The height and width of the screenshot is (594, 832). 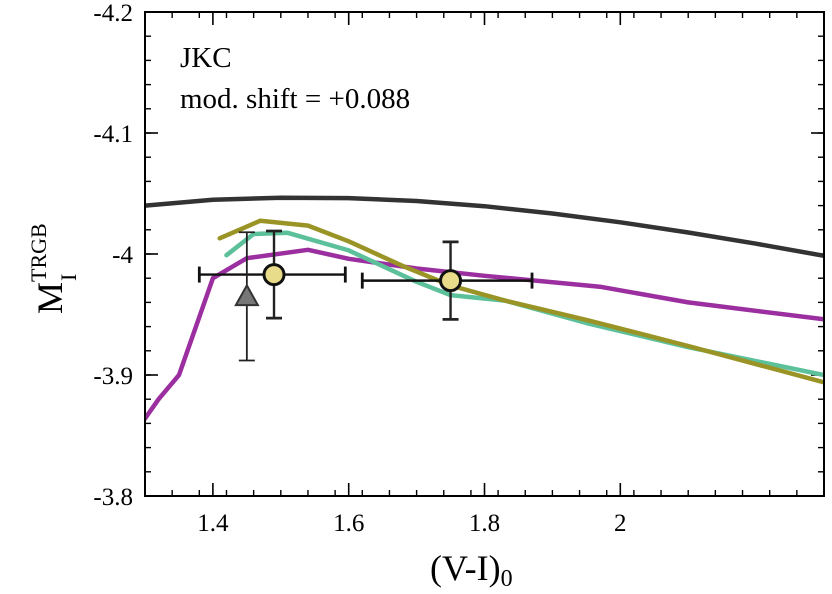 What do you see at coordinates (113, 13) in the screenshot?
I see `y-tick-label: -4.2` at bounding box center [113, 13].